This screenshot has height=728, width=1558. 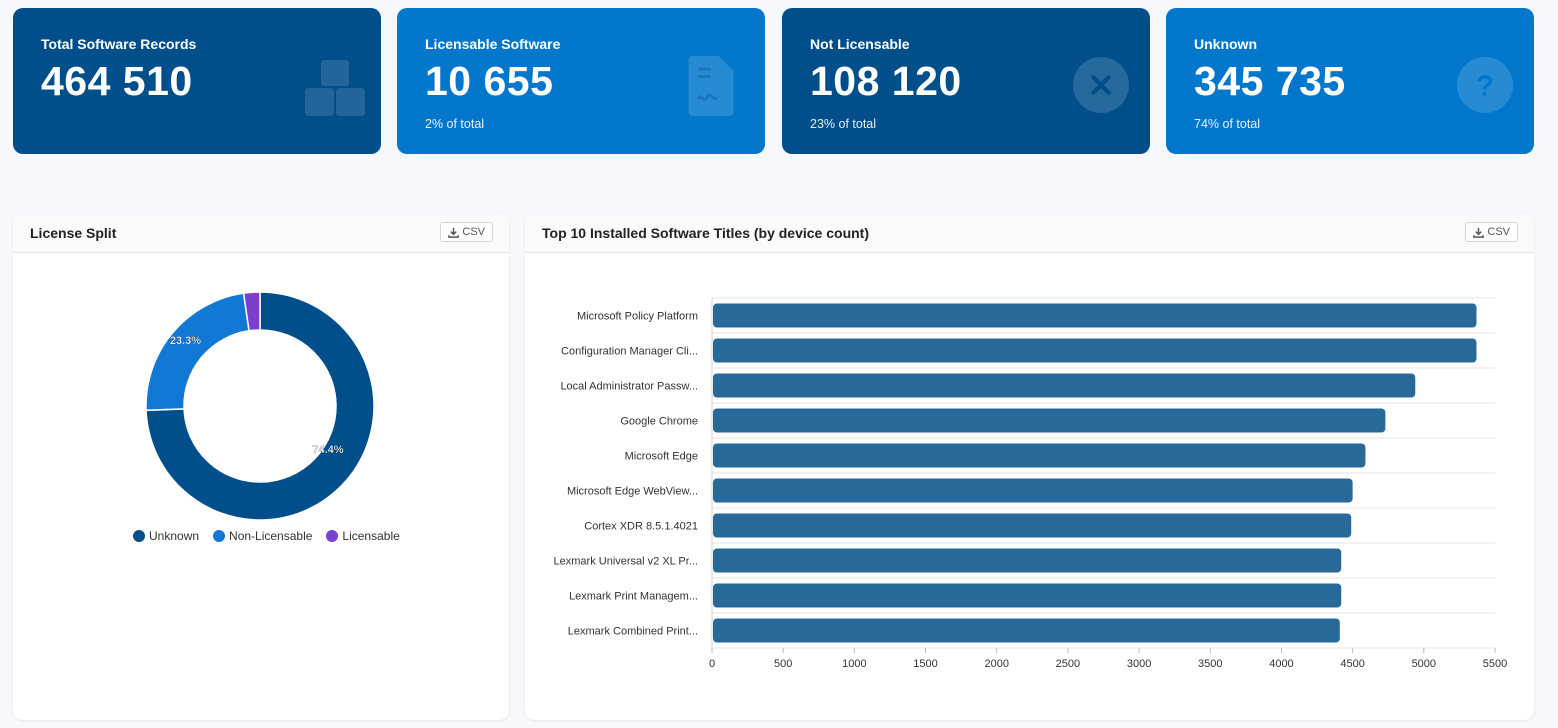 What do you see at coordinates (197, 352) in the screenshot?
I see `donut-slice-non-licensable` at bounding box center [197, 352].